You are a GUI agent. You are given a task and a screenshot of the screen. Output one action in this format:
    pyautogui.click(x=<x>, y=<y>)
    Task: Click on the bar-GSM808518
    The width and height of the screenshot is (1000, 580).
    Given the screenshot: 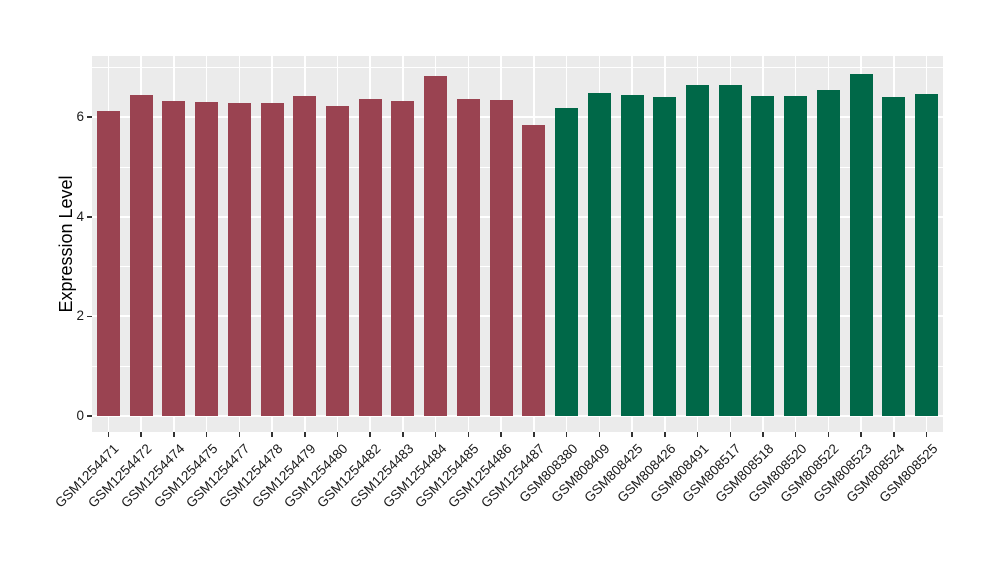 What is the action you would take?
    pyautogui.click(x=763, y=255)
    